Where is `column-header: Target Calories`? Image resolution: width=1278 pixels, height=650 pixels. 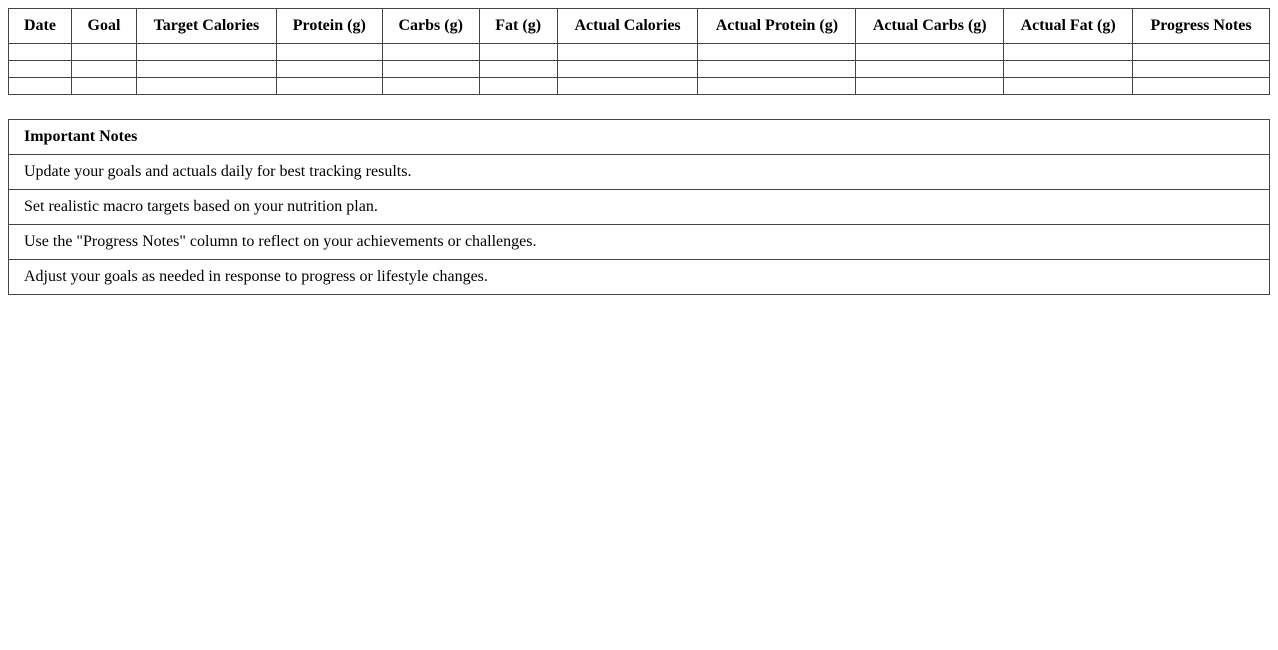
column-header: Target Calories is located at coordinates (206, 26).